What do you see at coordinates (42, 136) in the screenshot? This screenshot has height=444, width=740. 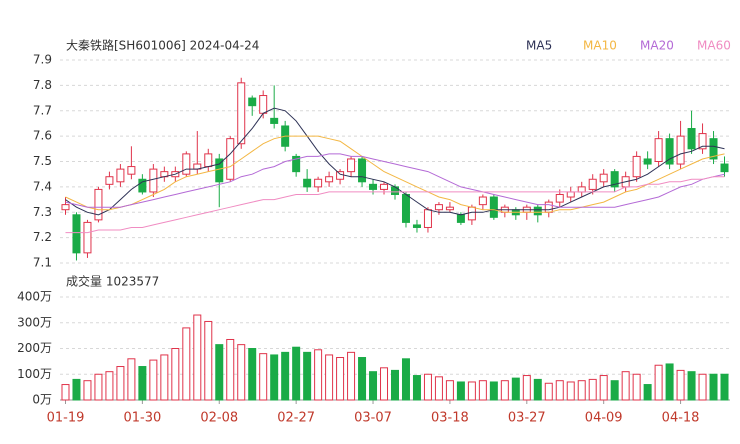 I see `y-tick-label: 7.6` at bounding box center [42, 136].